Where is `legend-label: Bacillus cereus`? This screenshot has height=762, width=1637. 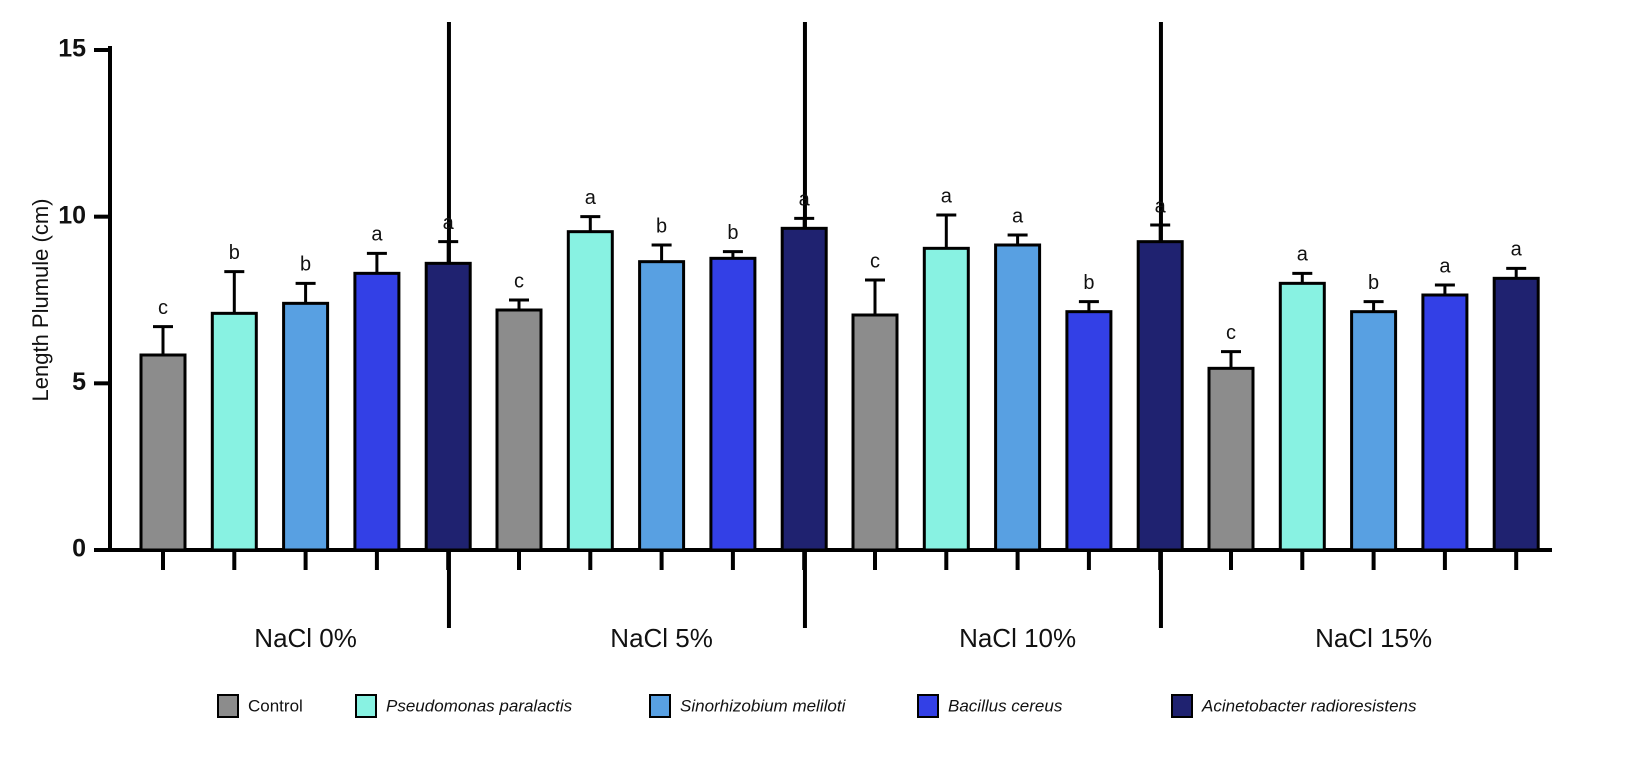
legend-label: Bacillus cereus is located at coordinates (1005, 705).